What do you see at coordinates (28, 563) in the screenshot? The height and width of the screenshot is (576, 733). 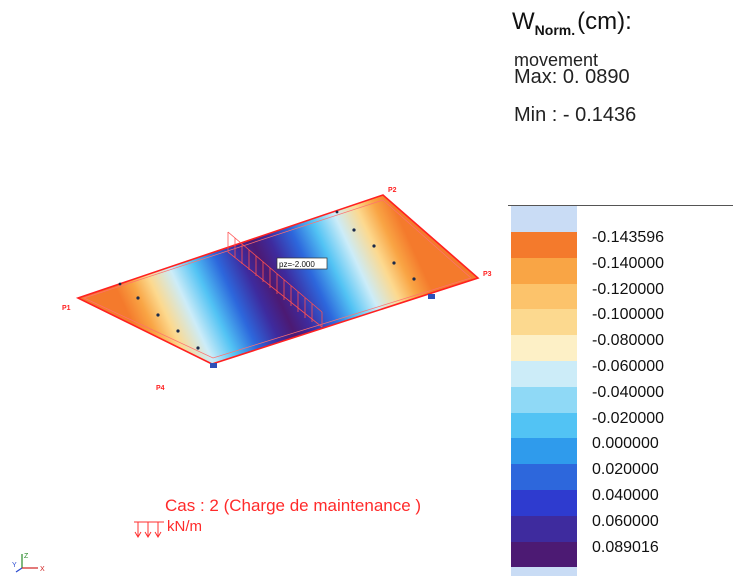 I see `axis-triad-icon: Z Y X` at bounding box center [28, 563].